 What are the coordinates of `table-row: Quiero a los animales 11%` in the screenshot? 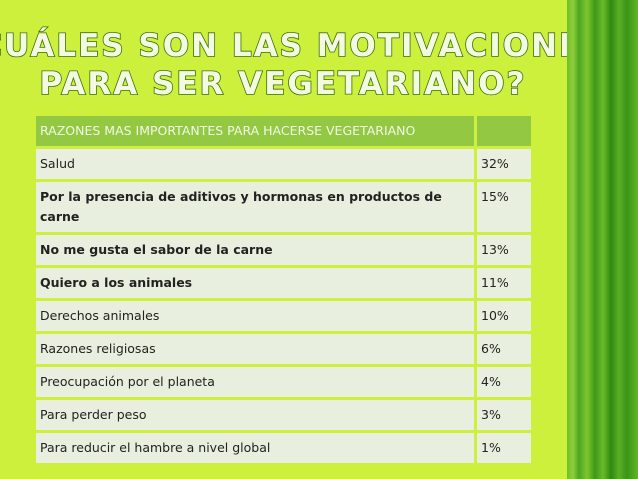 It's located at (283, 283).